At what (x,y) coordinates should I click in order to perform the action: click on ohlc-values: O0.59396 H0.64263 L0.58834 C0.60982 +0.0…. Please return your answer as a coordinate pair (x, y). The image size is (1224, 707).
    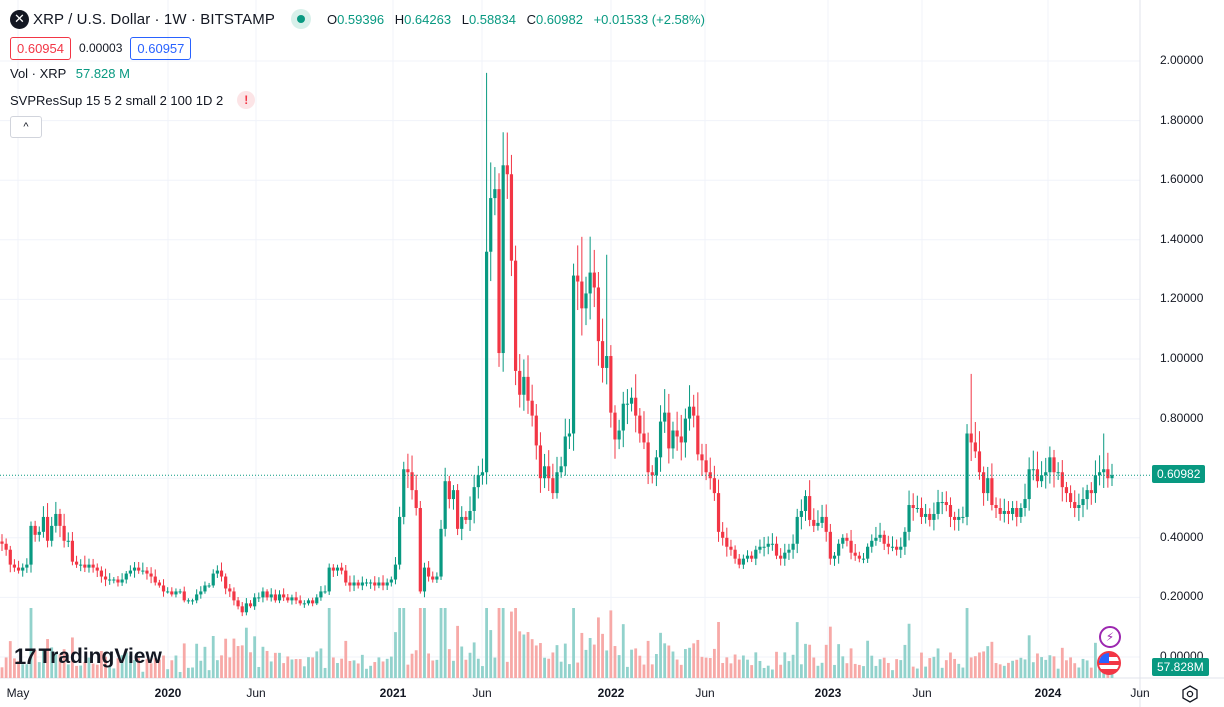
    Looking at the image, I should click on (515, 19).